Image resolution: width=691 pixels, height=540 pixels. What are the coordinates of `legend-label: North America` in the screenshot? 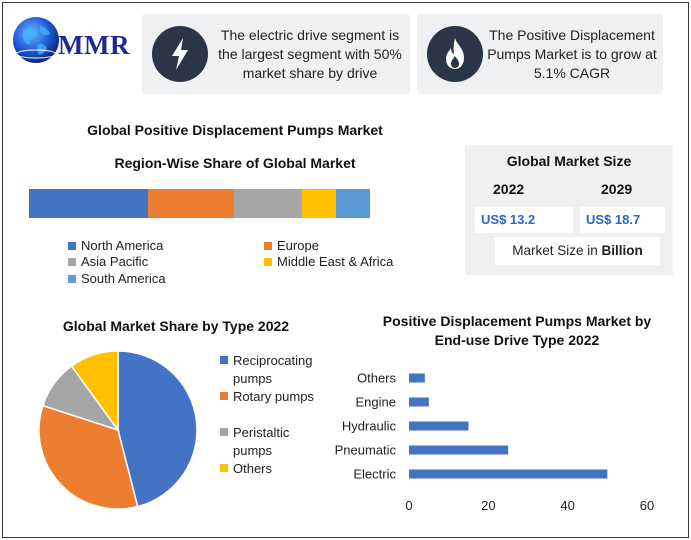 It's located at (122, 245).